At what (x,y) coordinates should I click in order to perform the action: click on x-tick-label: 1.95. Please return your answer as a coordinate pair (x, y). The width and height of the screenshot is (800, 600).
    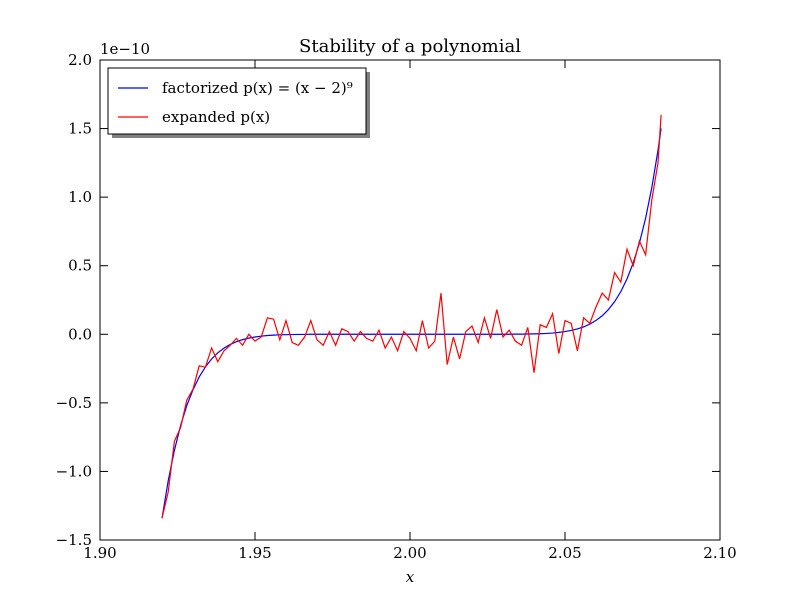
    Looking at the image, I should click on (254, 553).